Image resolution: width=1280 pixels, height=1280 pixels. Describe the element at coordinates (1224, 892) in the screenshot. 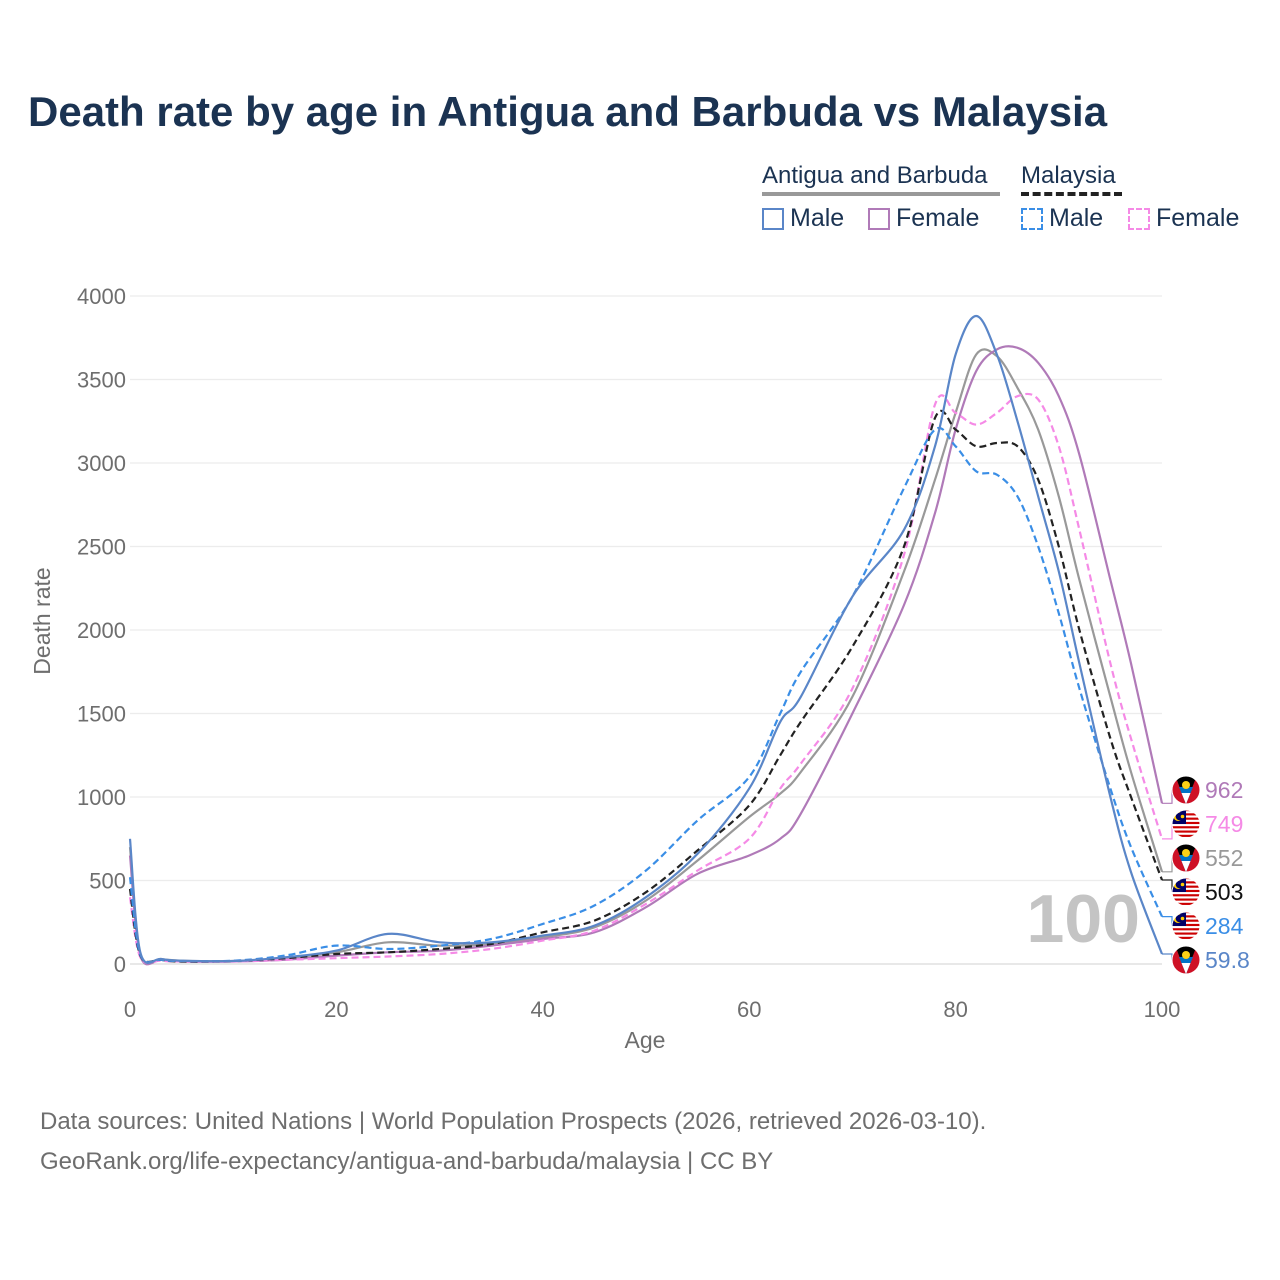

I see `end-label-my_total: 503` at that location.